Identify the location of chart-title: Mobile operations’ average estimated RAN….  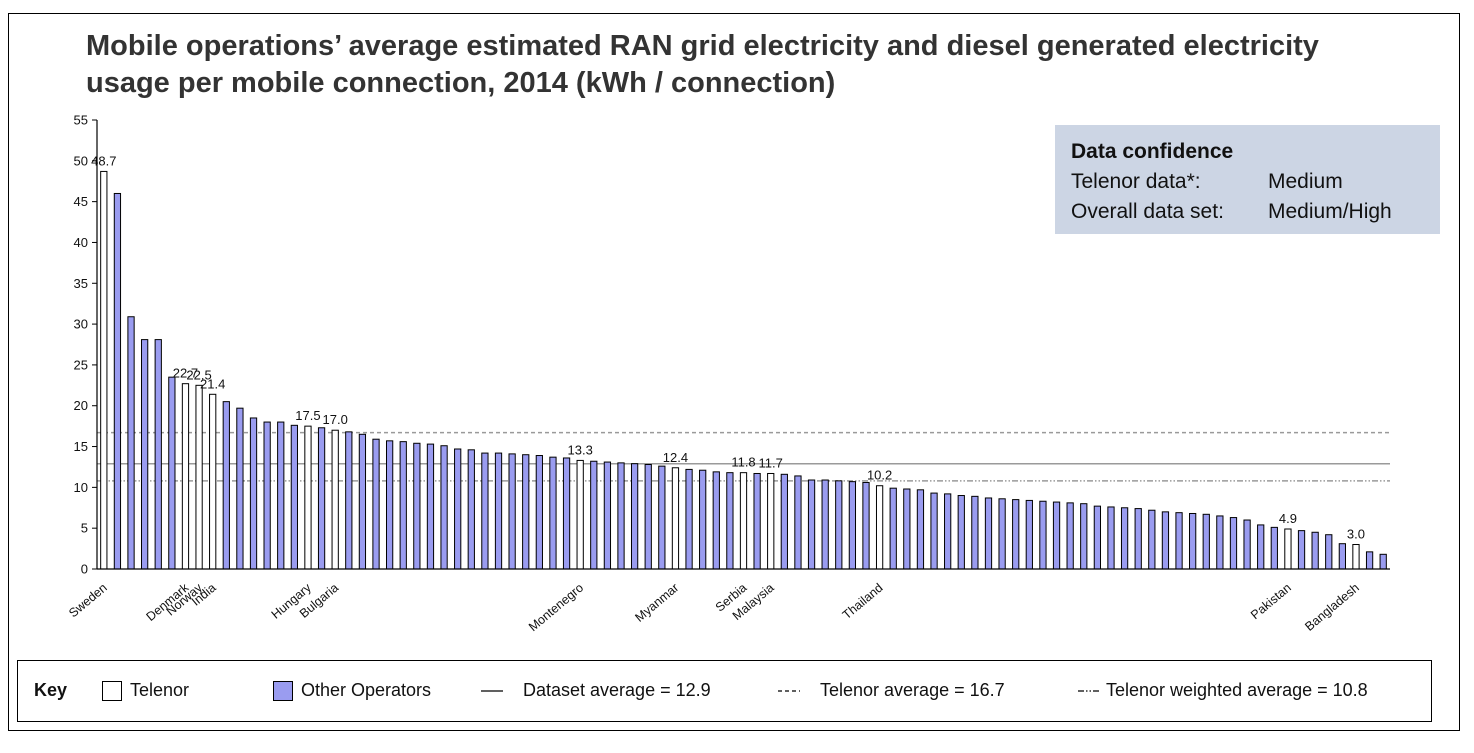
(702, 64).